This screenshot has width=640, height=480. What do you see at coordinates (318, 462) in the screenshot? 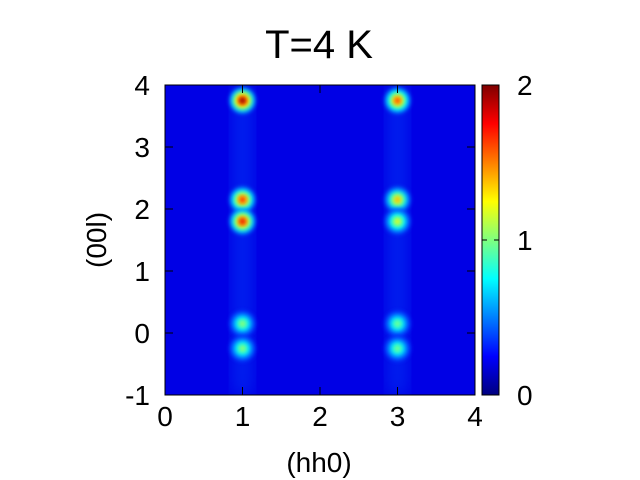
I see `x-axis-label: (hh0)` at bounding box center [318, 462].